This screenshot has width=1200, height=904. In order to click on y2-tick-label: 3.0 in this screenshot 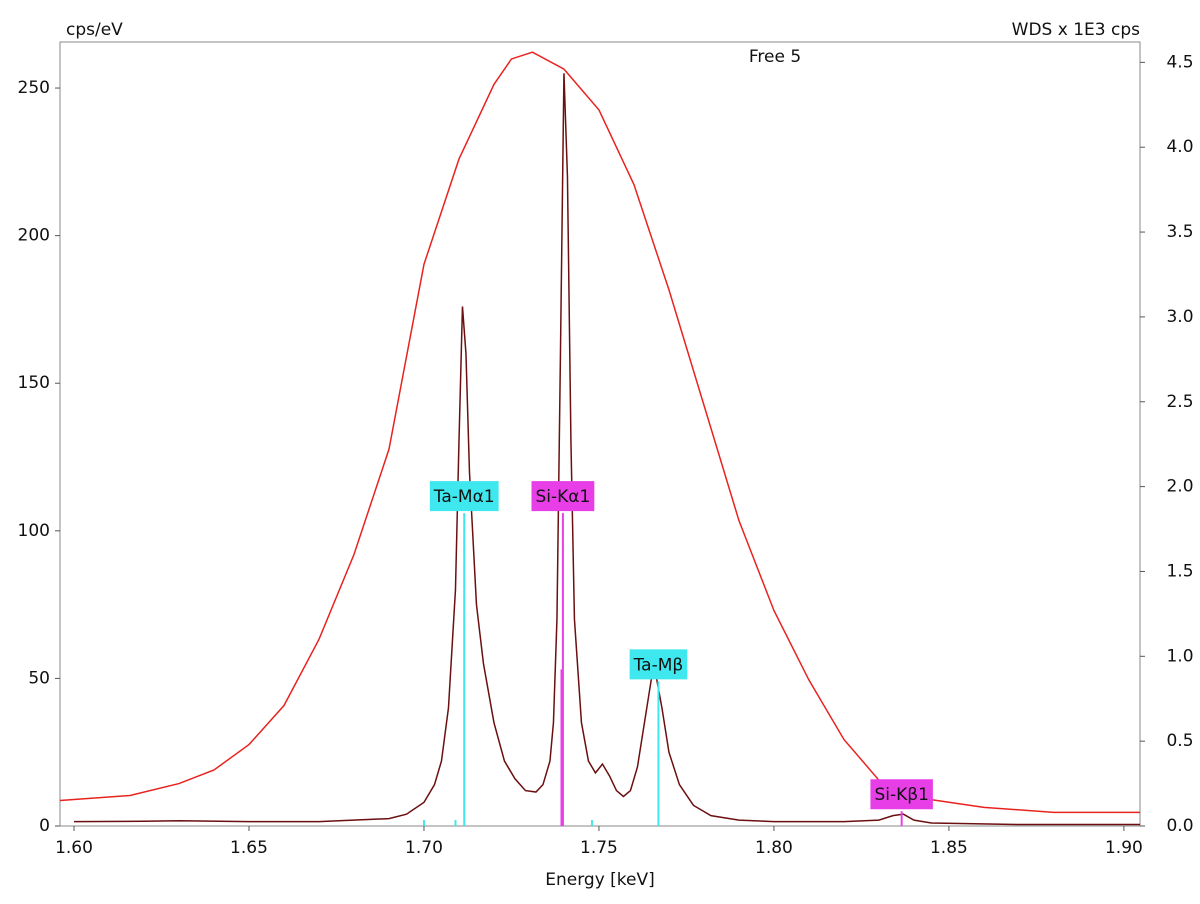, I will do `click(1179, 317)`.